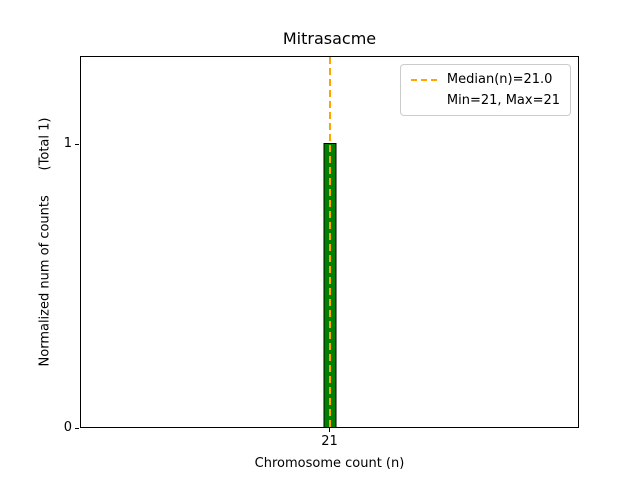 This screenshot has width=640, height=480. I want to click on y-tick-label-0: 0, so click(67, 427).